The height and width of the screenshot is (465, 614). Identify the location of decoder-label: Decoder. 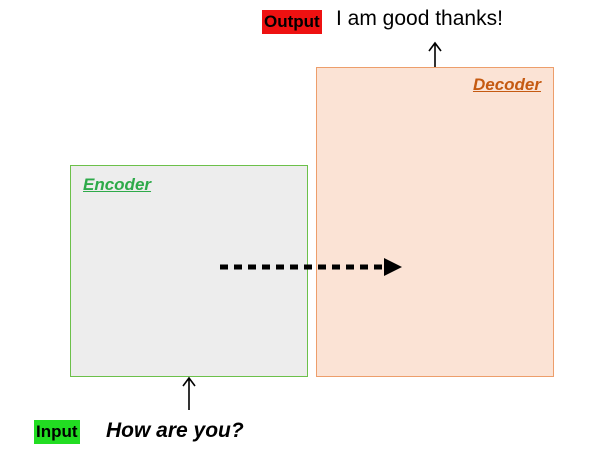
(506, 84).